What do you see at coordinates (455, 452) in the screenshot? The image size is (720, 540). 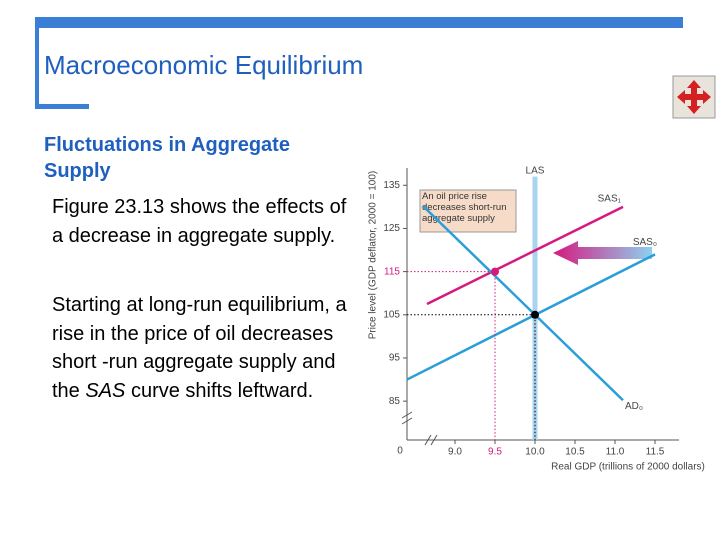 I see `x-tick-label: 9.0` at bounding box center [455, 452].